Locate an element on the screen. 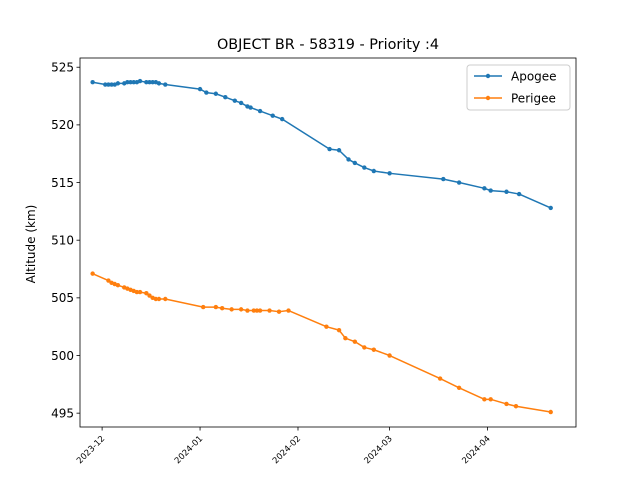 This screenshot has width=640, height=480. y-tick-label: 515 is located at coordinates (62, 183).